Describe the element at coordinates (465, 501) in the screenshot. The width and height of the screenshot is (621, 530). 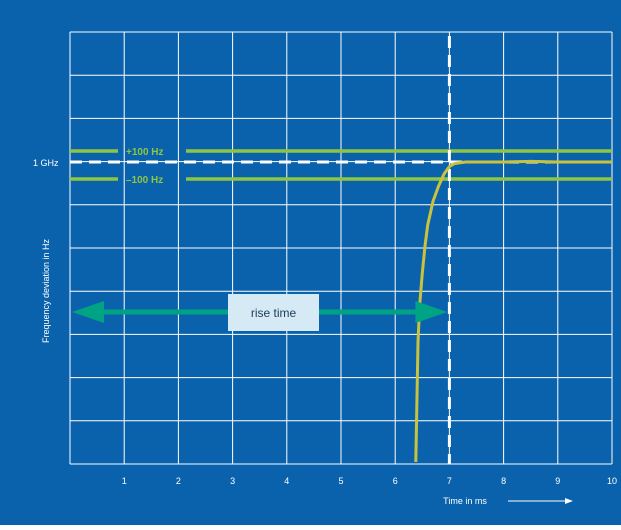
I see `x-axis-label: Time in ms` at that location.